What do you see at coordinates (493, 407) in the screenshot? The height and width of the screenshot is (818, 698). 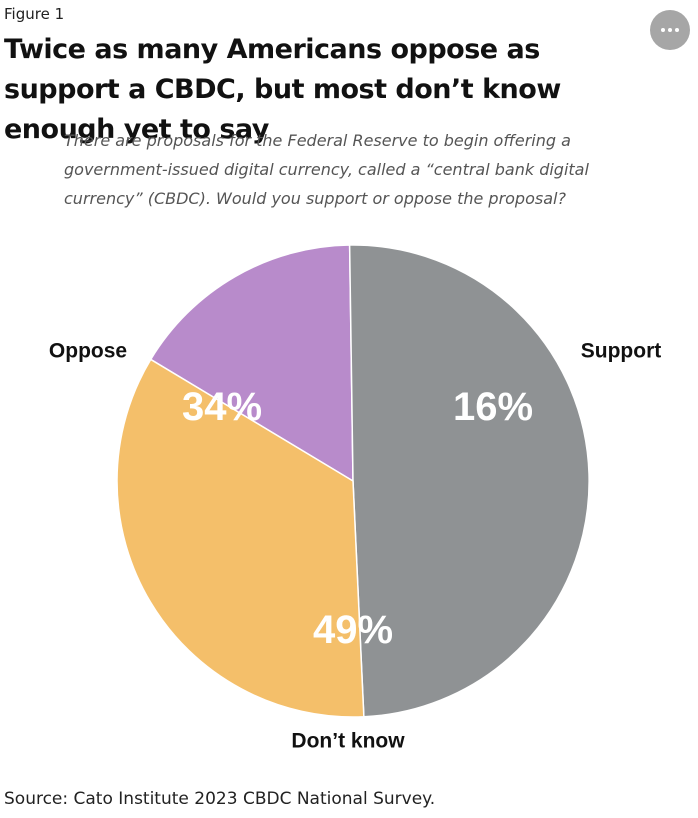 I see `data-label-support: 16%` at bounding box center [493, 407].